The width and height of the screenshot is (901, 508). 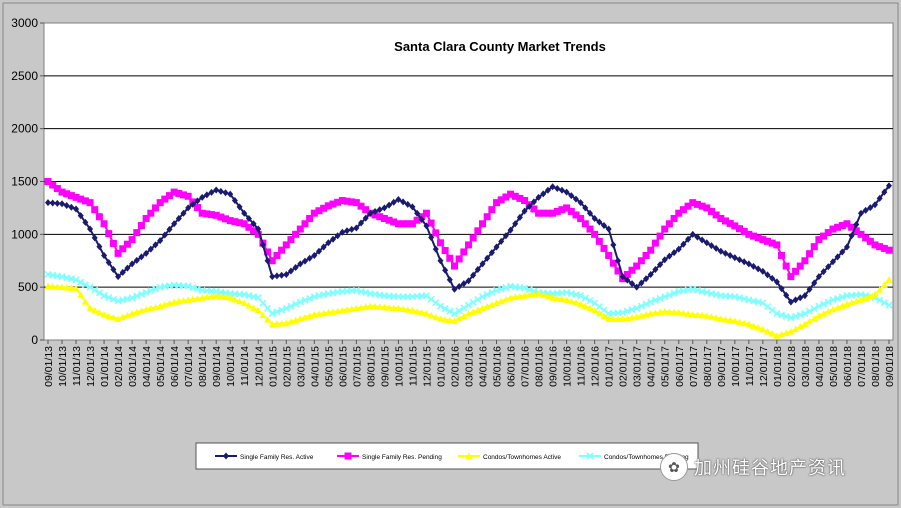 I want to click on legend-swatch-marker, so click(x=590, y=456).